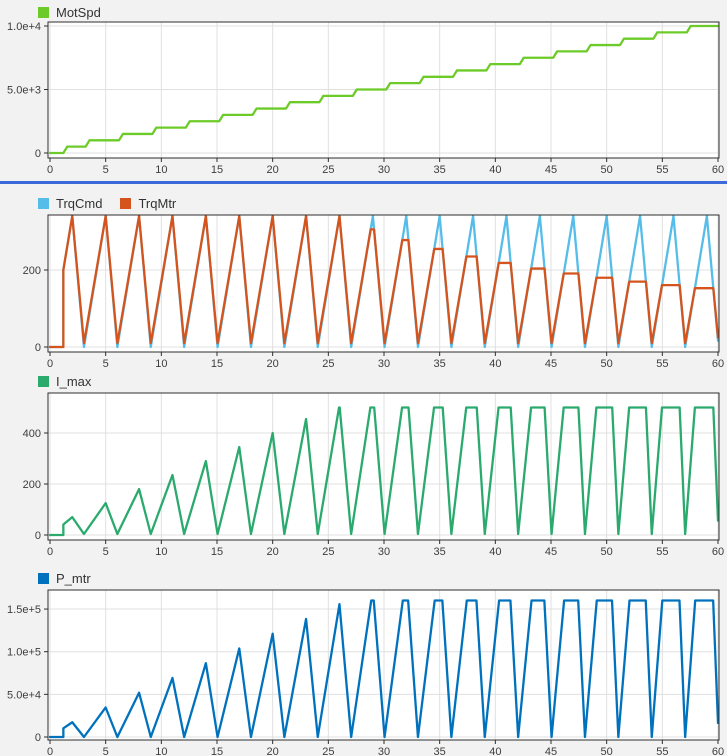 Image resolution: width=727 pixels, height=756 pixels. What do you see at coordinates (157, 203) in the screenshot?
I see `trqmtr-legend-label: TrqMtr` at bounding box center [157, 203].